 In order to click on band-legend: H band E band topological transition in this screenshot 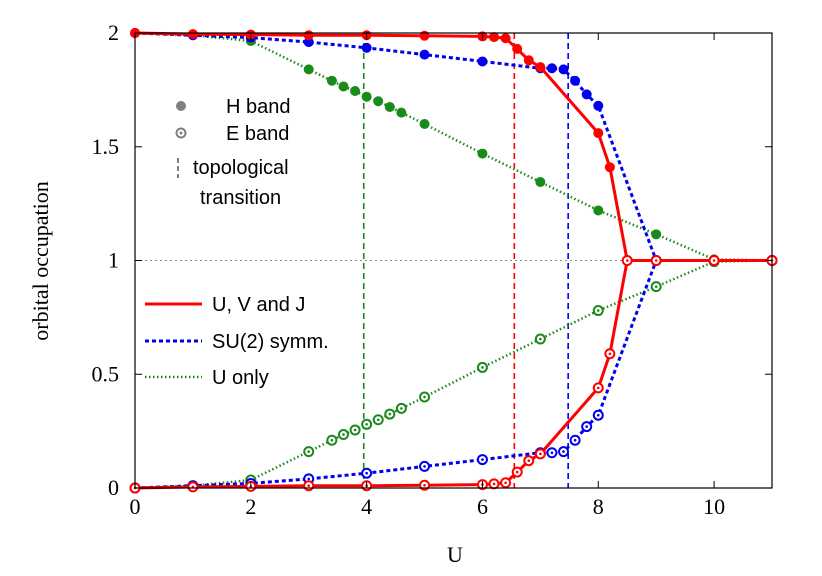, I will do `click(233, 152)`.